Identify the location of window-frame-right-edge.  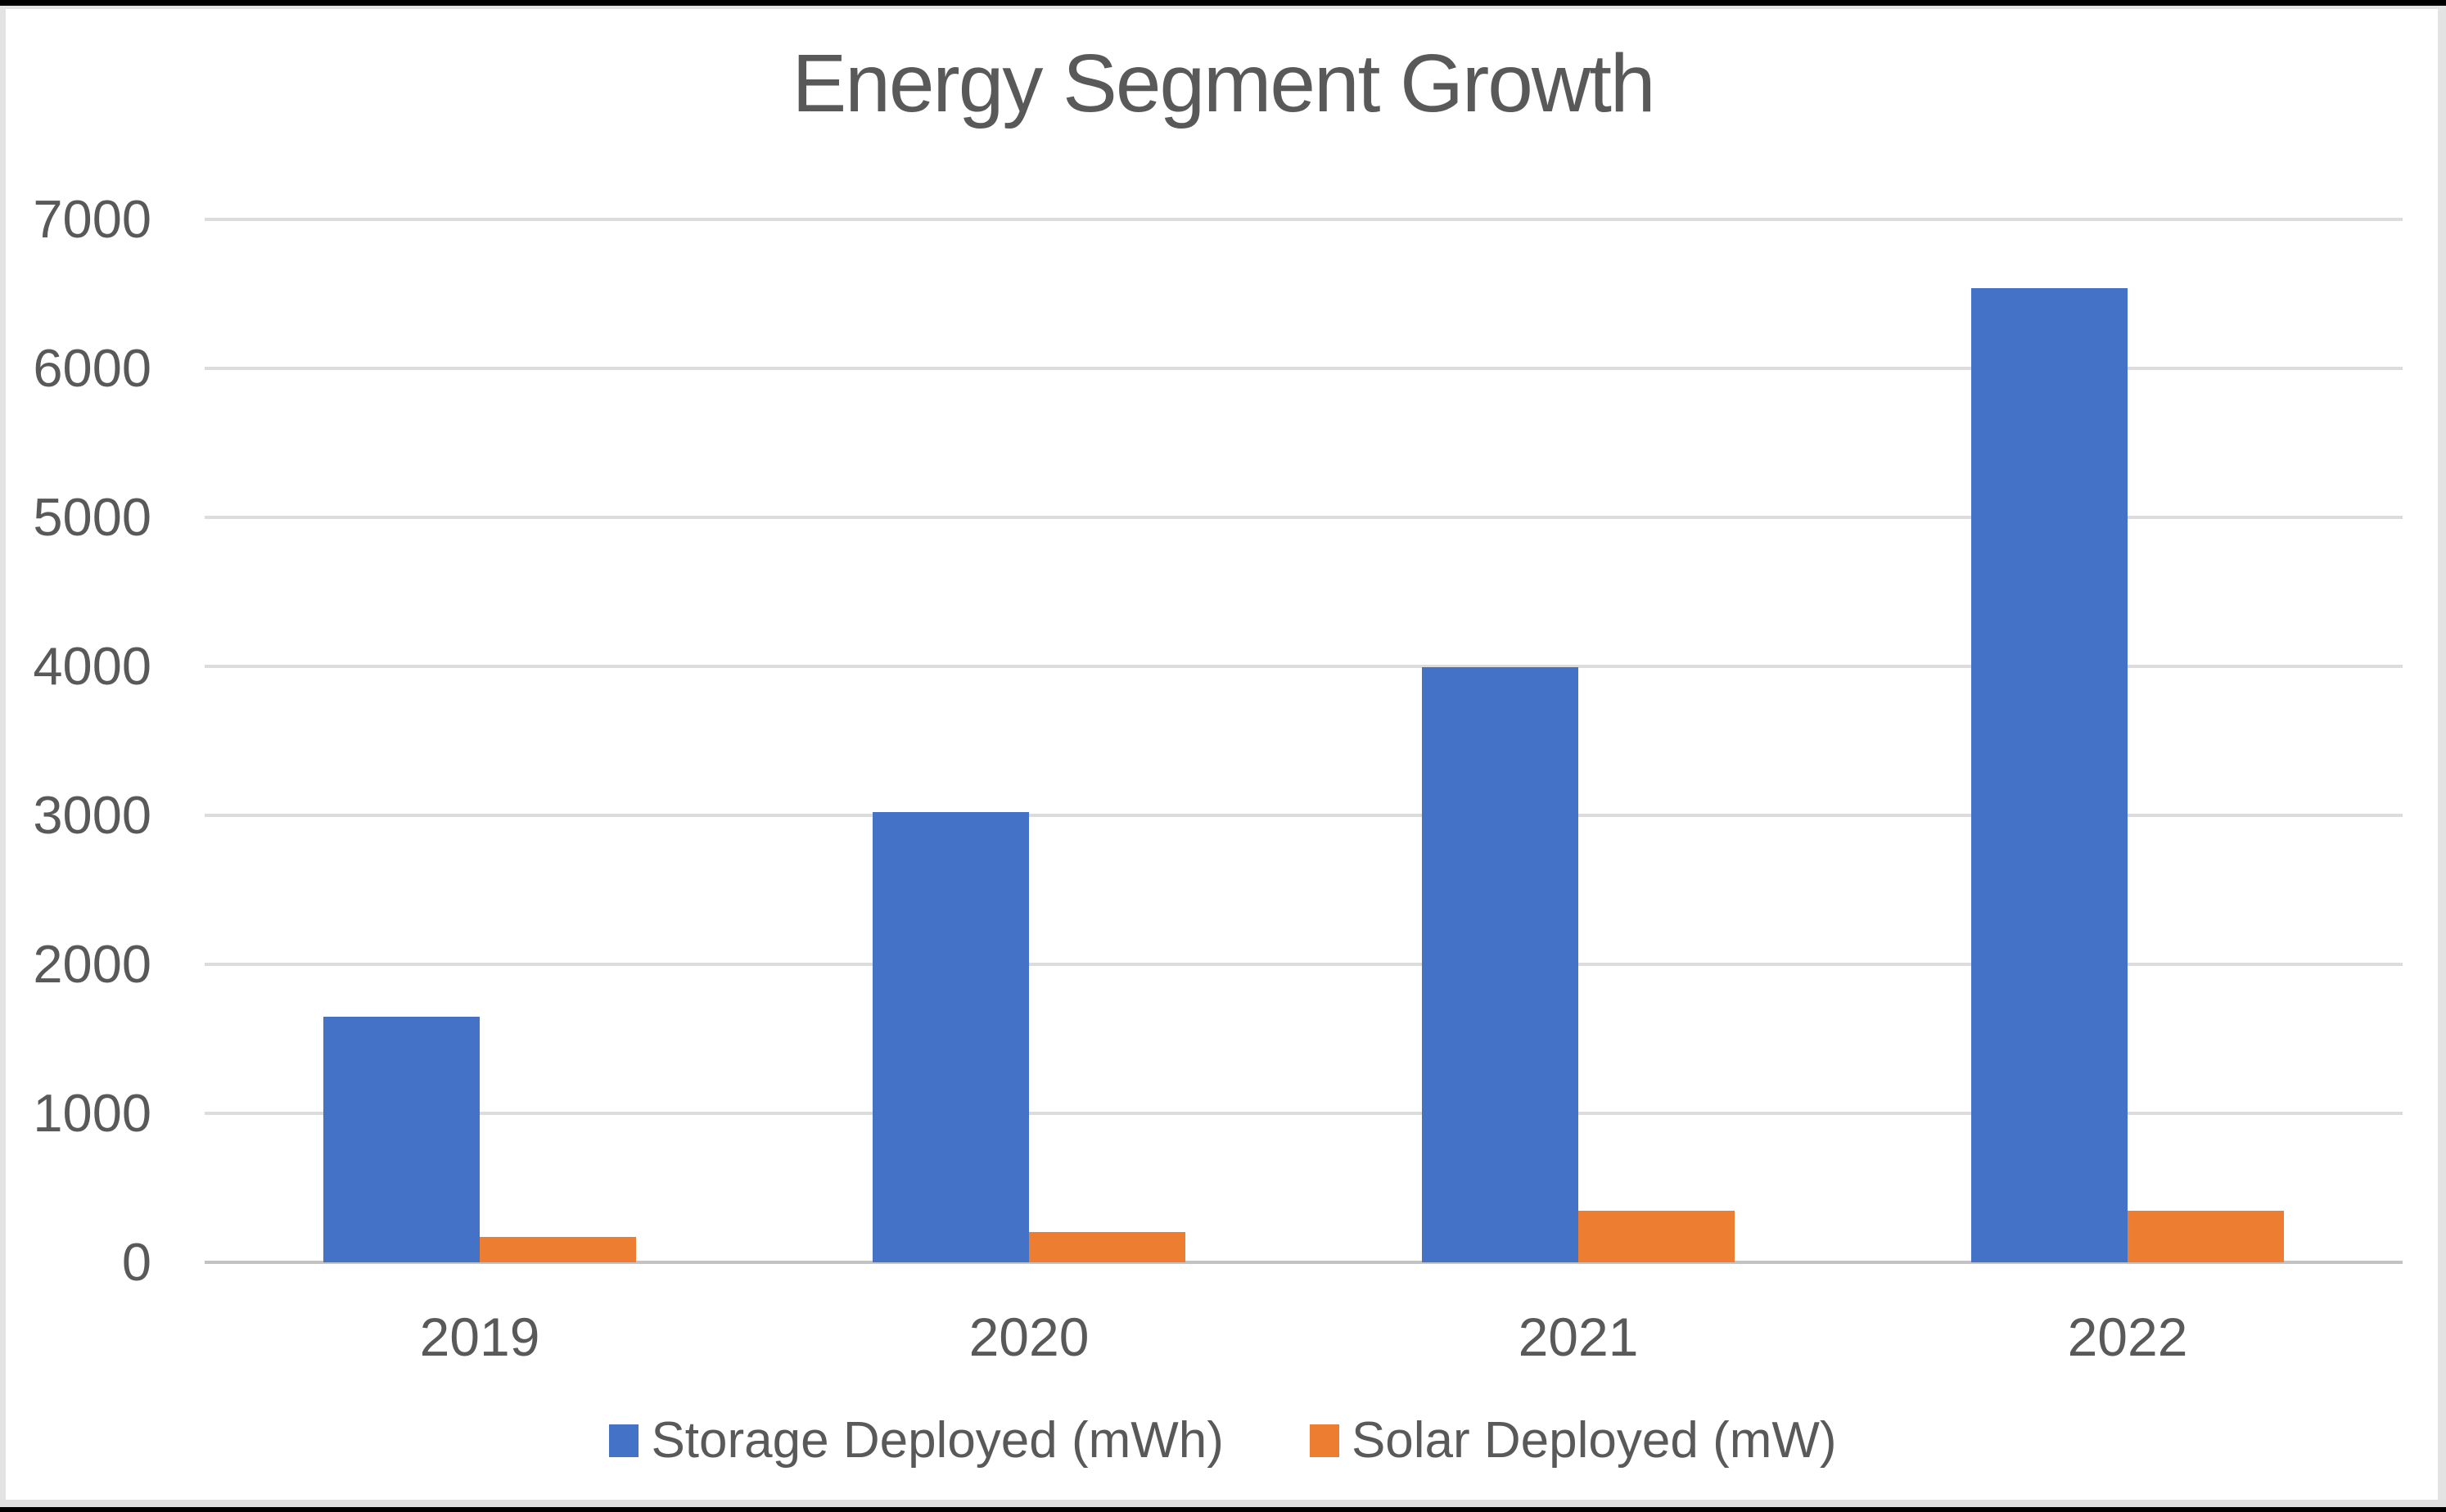
(2442, 756).